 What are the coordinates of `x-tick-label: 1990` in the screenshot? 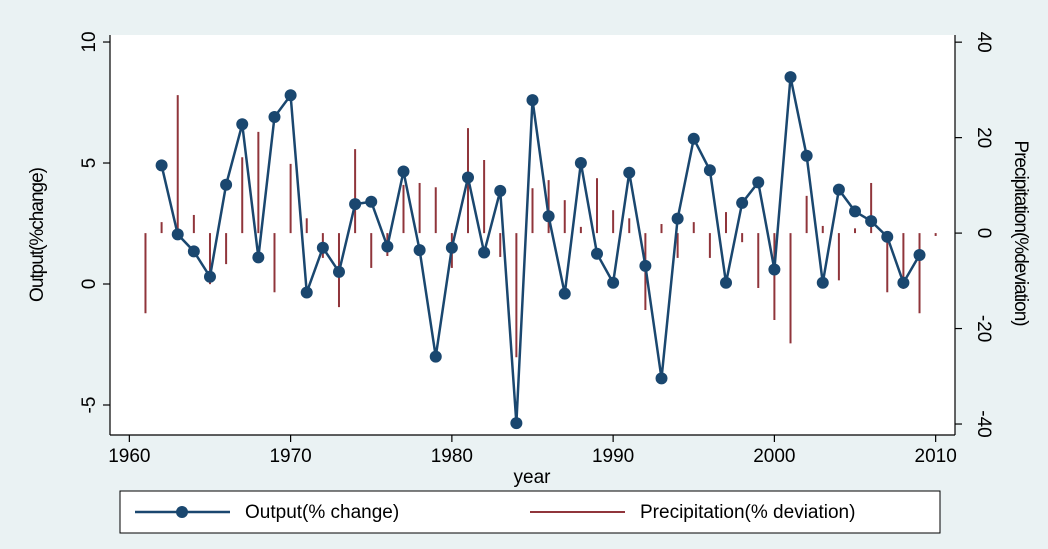 It's located at (613, 456).